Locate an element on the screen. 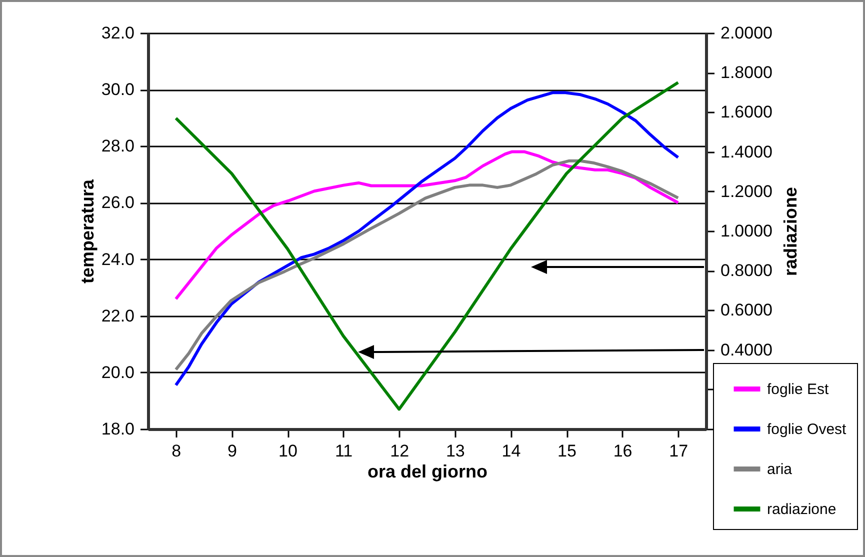  y-tick-label: 28.0 is located at coordinates (117, 146).